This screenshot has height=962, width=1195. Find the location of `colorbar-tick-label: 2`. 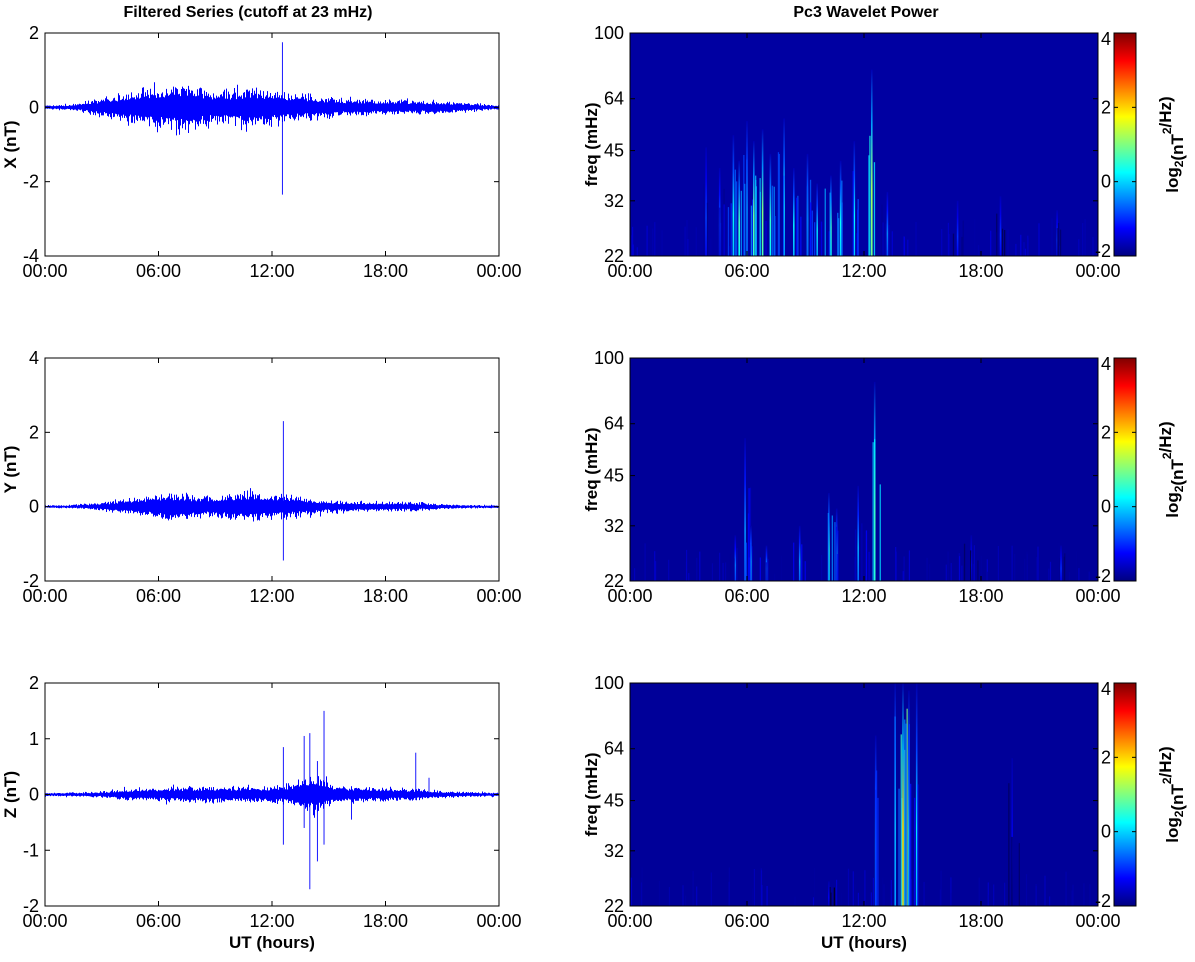

colorbar-tick-label: 2 is located at coordinates (1106, 107).